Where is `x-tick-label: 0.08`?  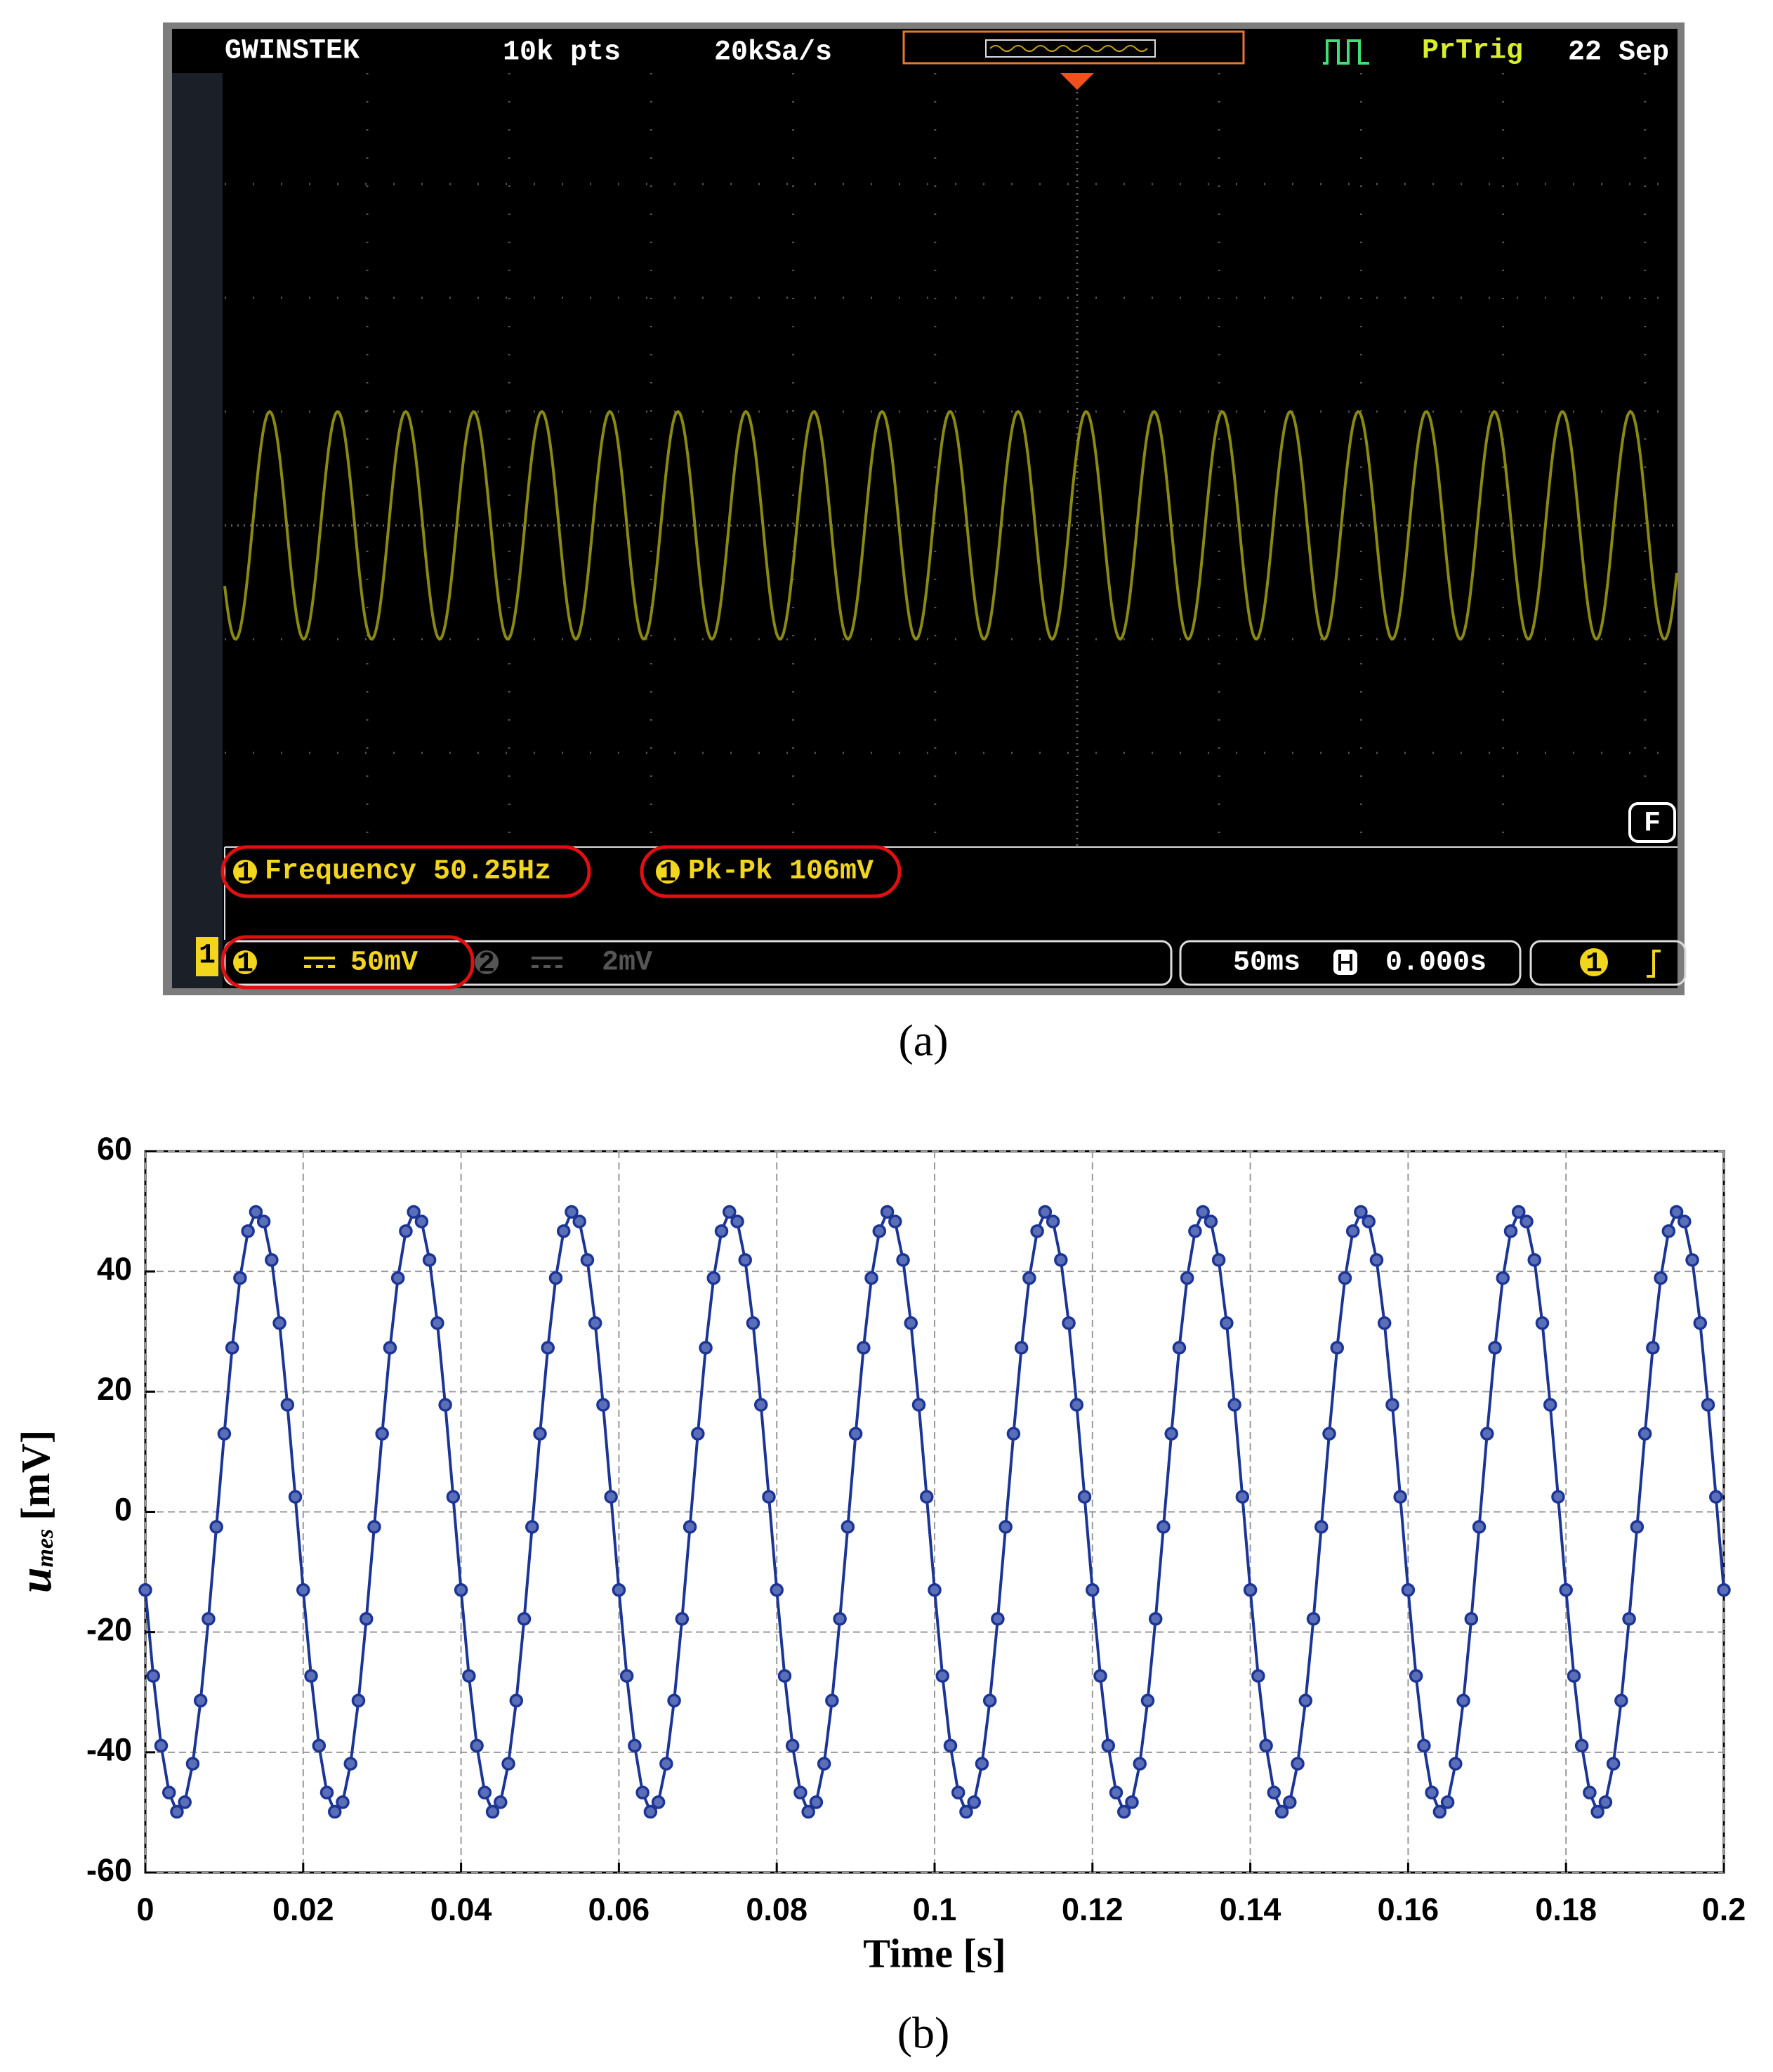
x-tick-label: 0.08 is located at coordinates (777, 1909).